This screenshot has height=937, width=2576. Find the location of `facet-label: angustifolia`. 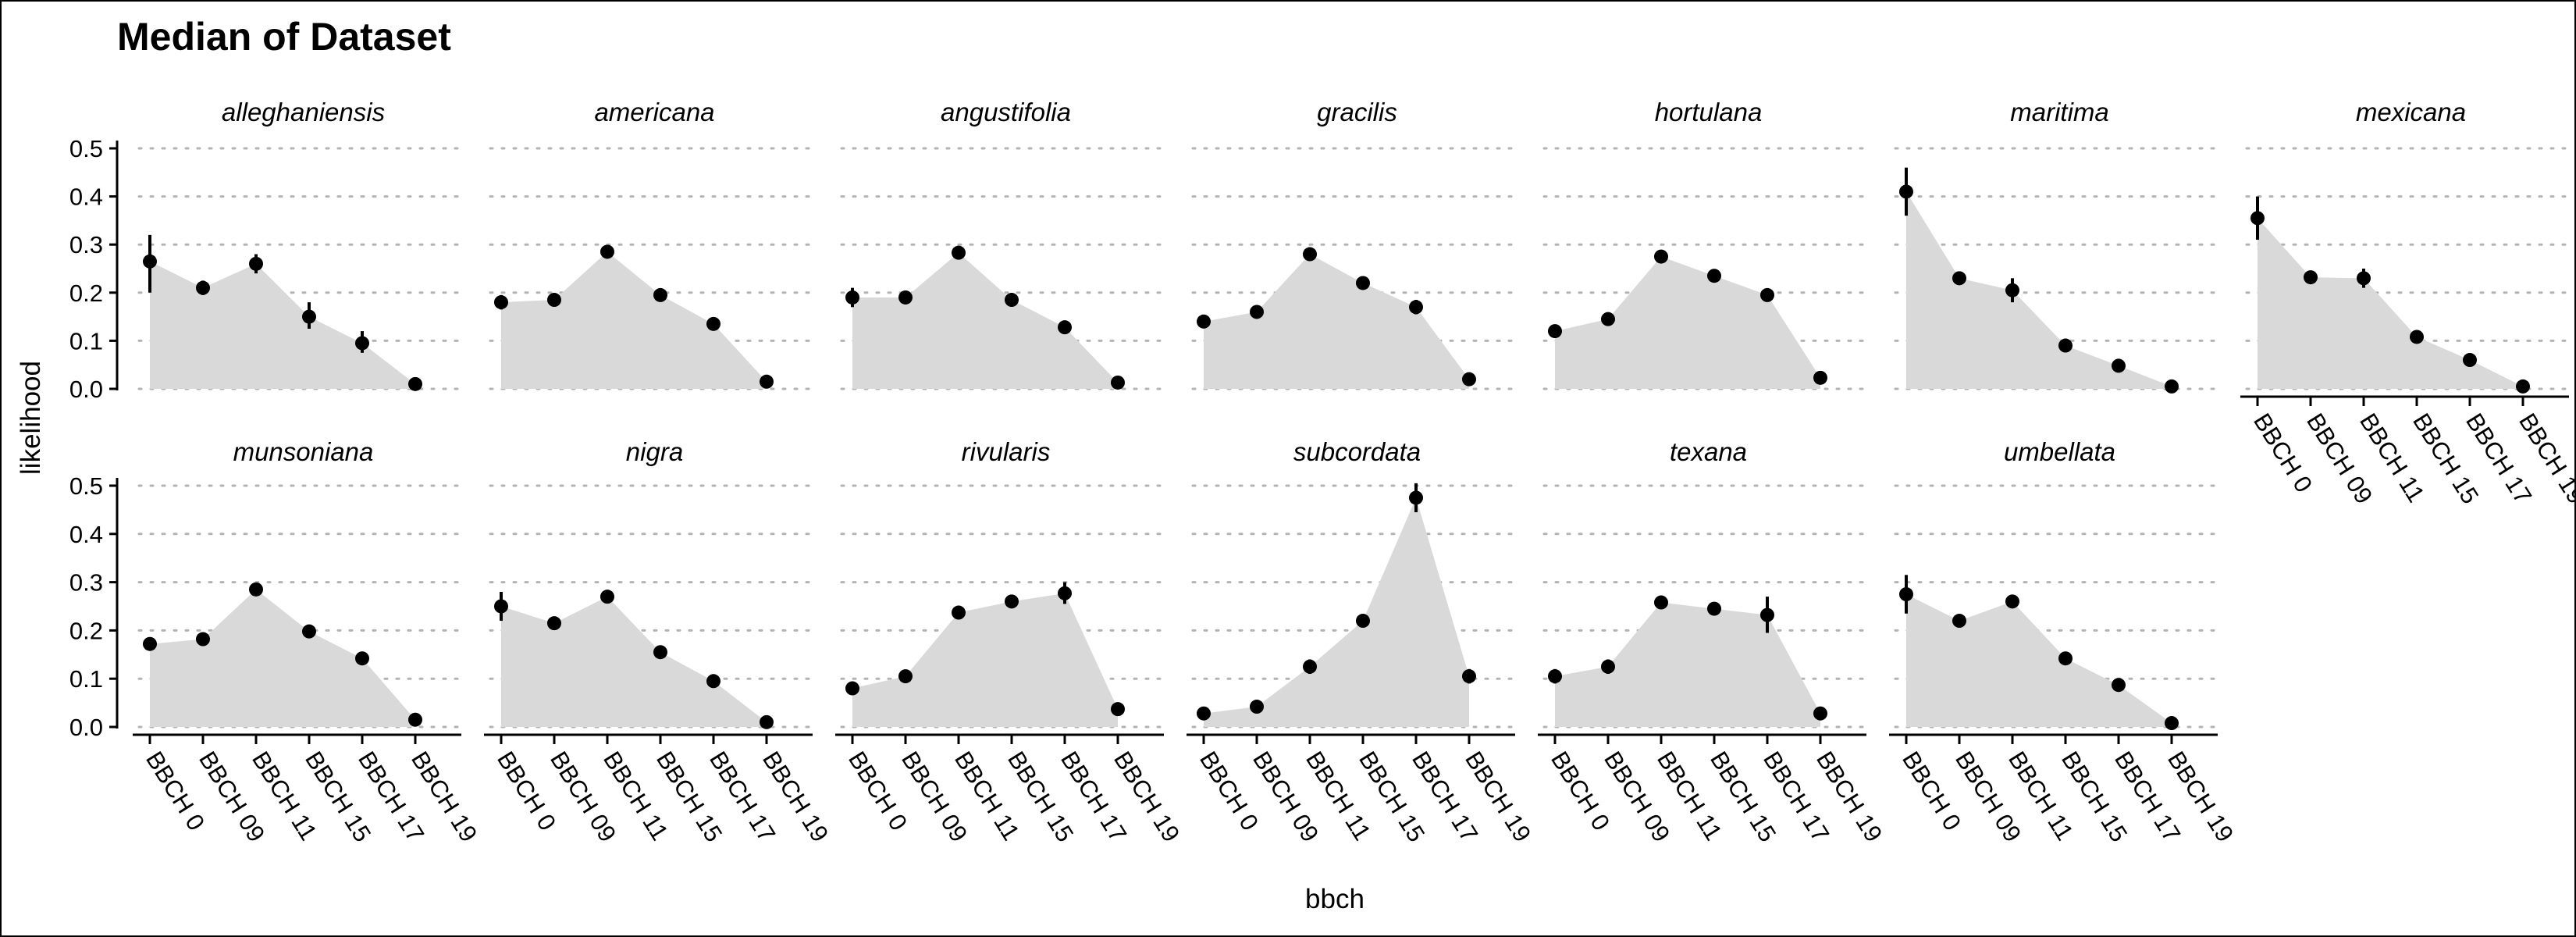

facet-label: angustifolia is located at coordinates (1006, 112).